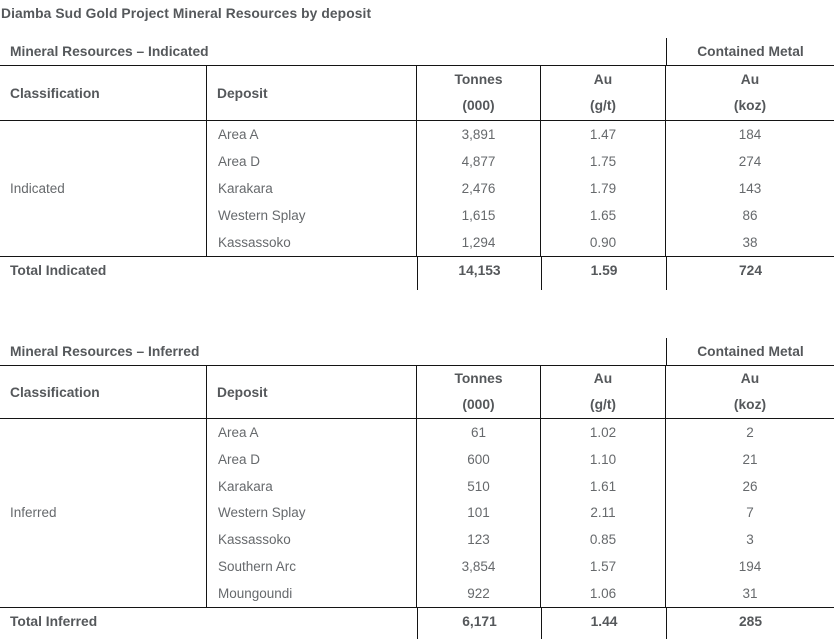 This screenshot has width=834, height=639. Describe the element at coordinates (750, 134) in the screenshot. I see `metal-cell: 184` at that location.